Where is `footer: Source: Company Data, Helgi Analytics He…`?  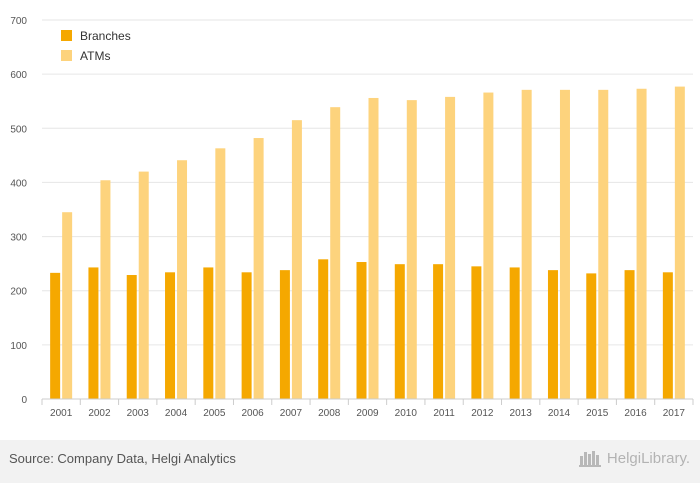 footer: Source: Company Data, Helgi Analytics He… is located at coordinates (350, 461).